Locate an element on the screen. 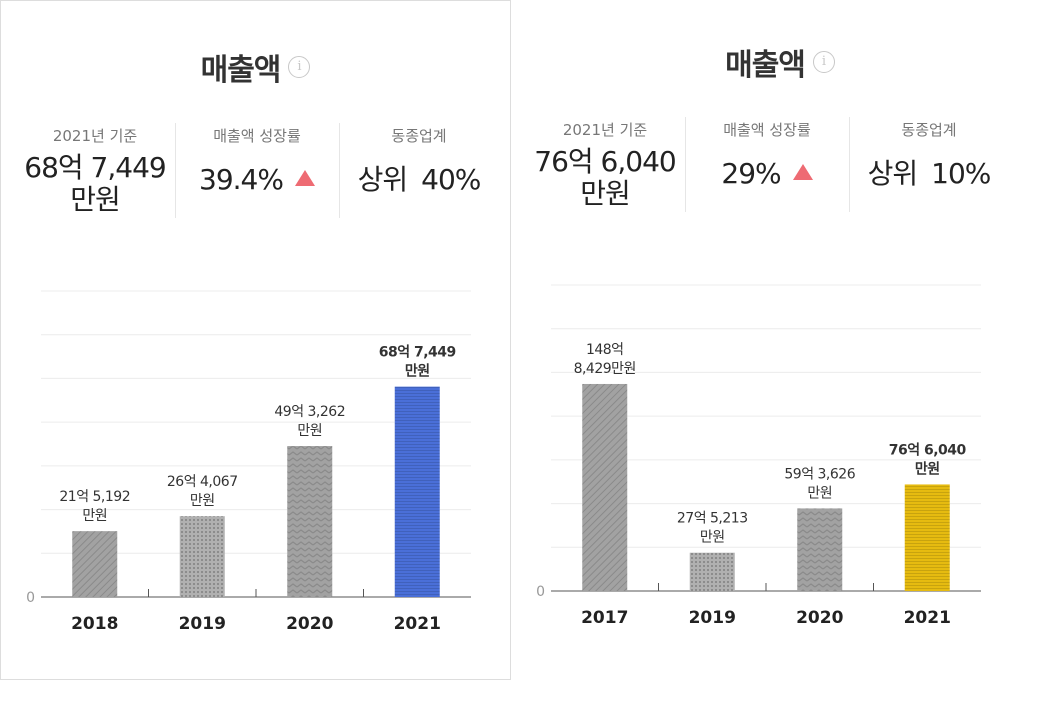  bar-value-label: 68억 7,449 is located at coordinates (417, 353).